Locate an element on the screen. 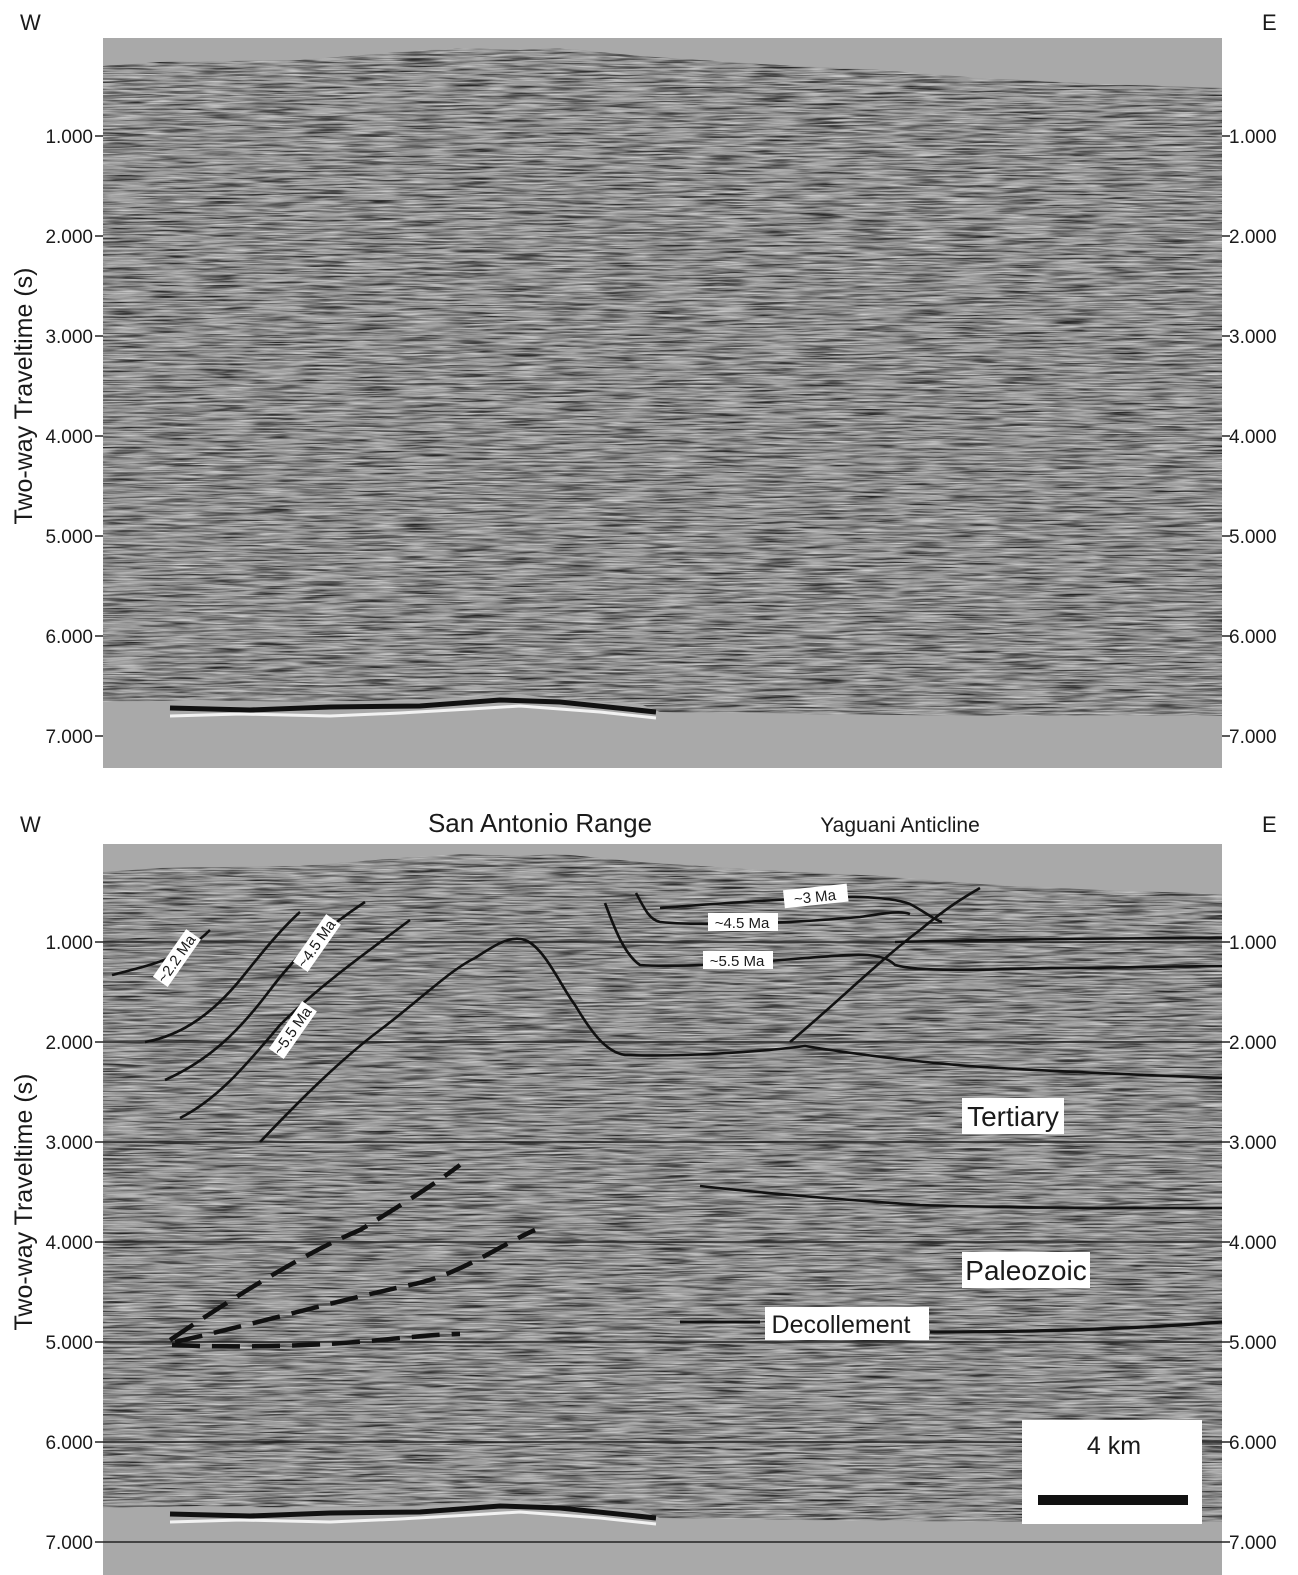  dashed-fault-upper is located at coordinates (315, 1252).